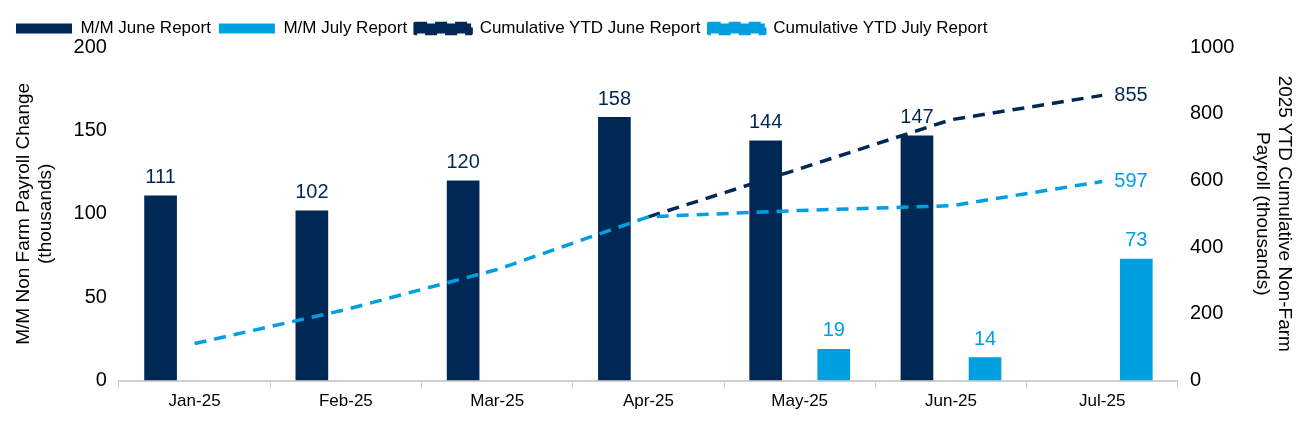  I want to click on data-label: 147, so click(917, 115).